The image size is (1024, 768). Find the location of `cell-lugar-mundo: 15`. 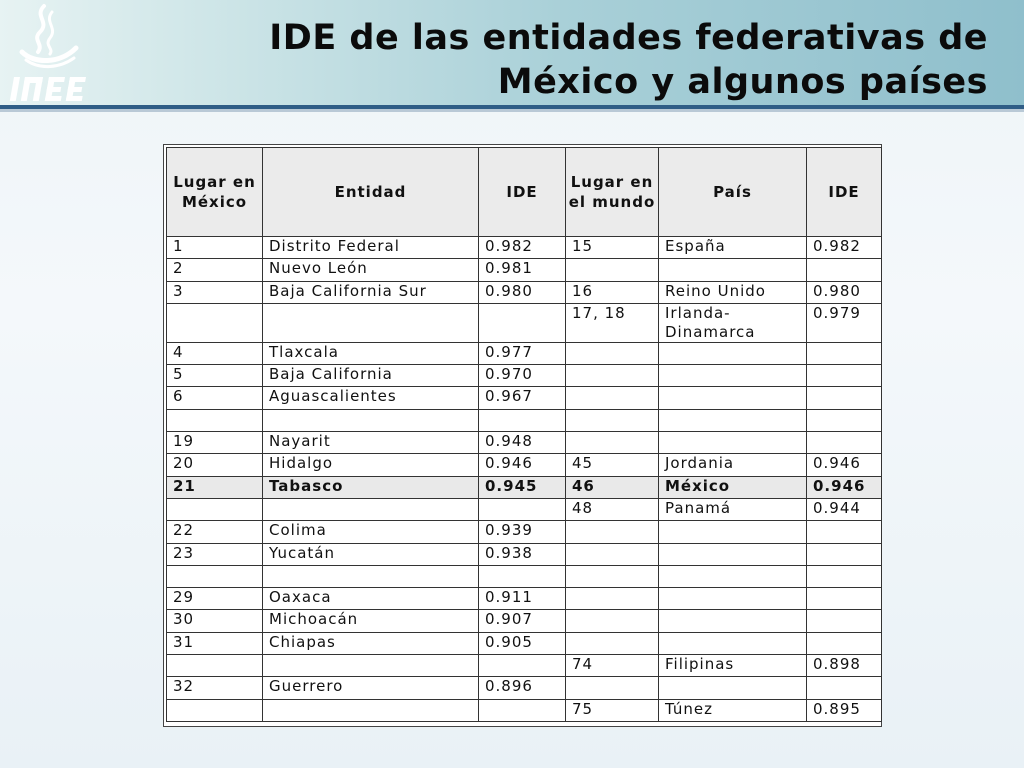

cell-lugar-mundo: 15 is located at coordinates (612, 247).